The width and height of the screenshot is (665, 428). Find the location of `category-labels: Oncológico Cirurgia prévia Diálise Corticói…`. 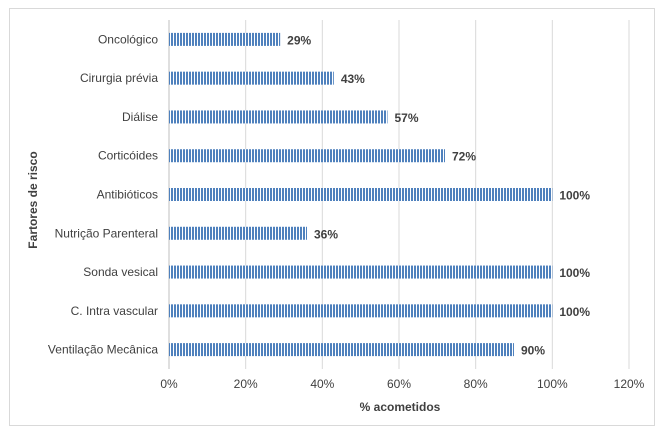

category-labels: Oncológico Cirurgia prévia Diálise Corticói… is located at coordinates (103, 194).